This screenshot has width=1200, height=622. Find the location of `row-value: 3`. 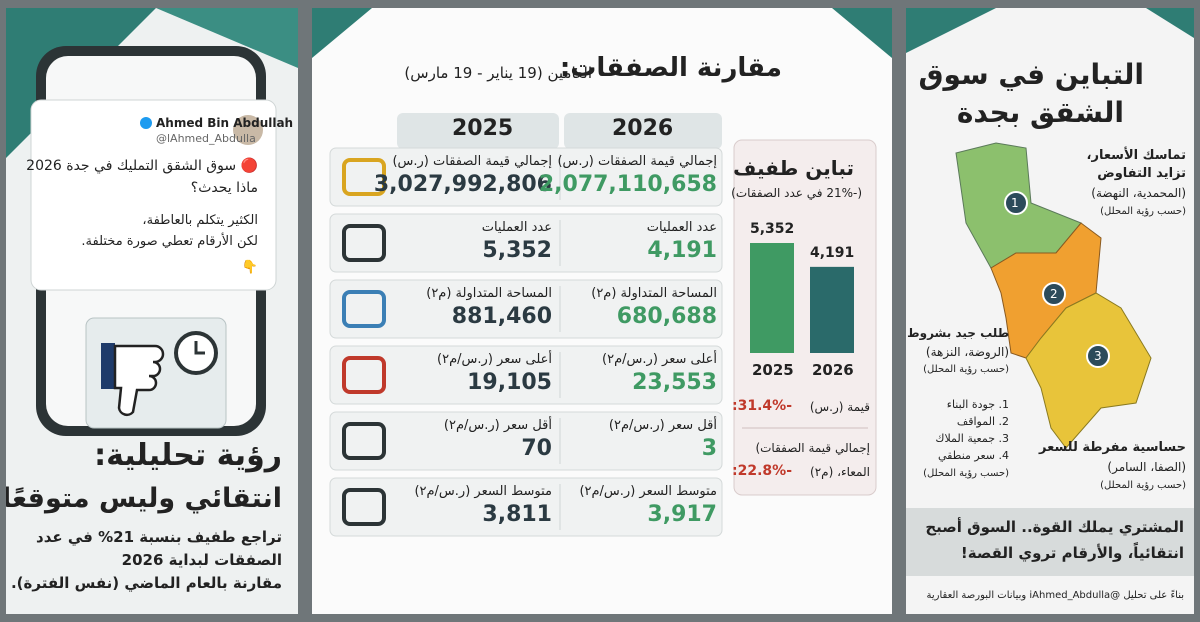

row-value: 3 is located at coordinates (709, 448).